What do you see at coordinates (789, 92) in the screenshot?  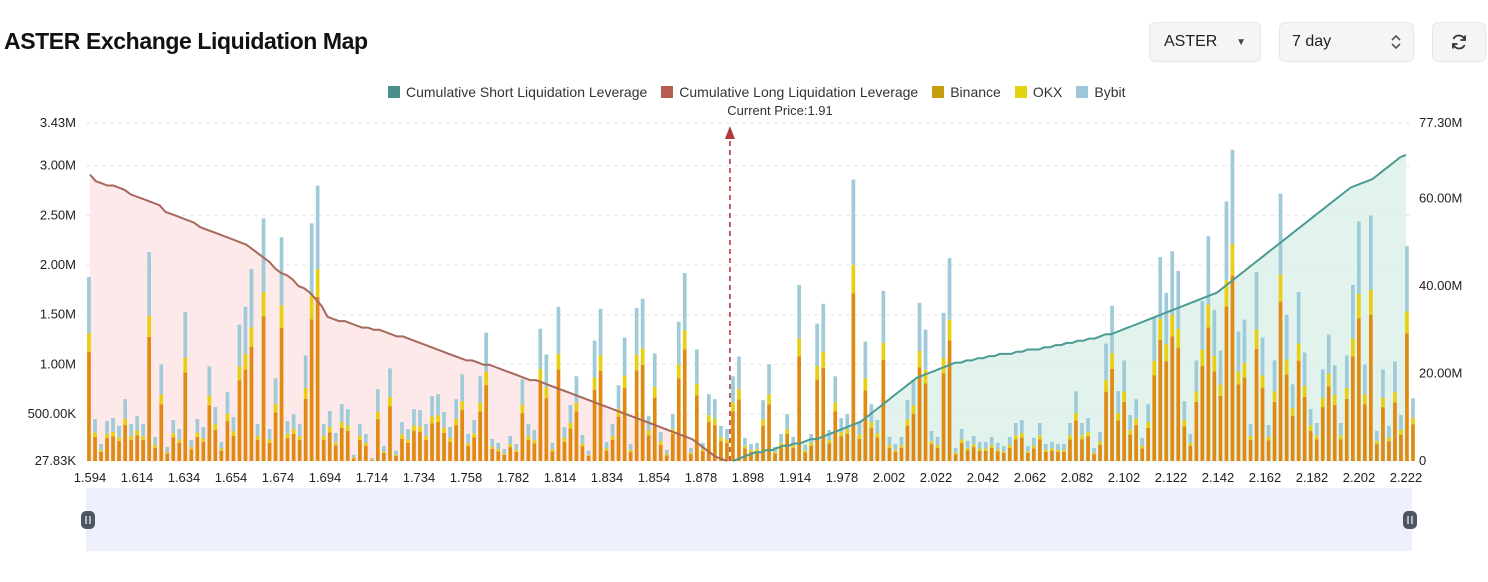 I see `legend-item-long-cumulative: Cumulative Long Liquidation Leverage` at bounding box center [789, 92].